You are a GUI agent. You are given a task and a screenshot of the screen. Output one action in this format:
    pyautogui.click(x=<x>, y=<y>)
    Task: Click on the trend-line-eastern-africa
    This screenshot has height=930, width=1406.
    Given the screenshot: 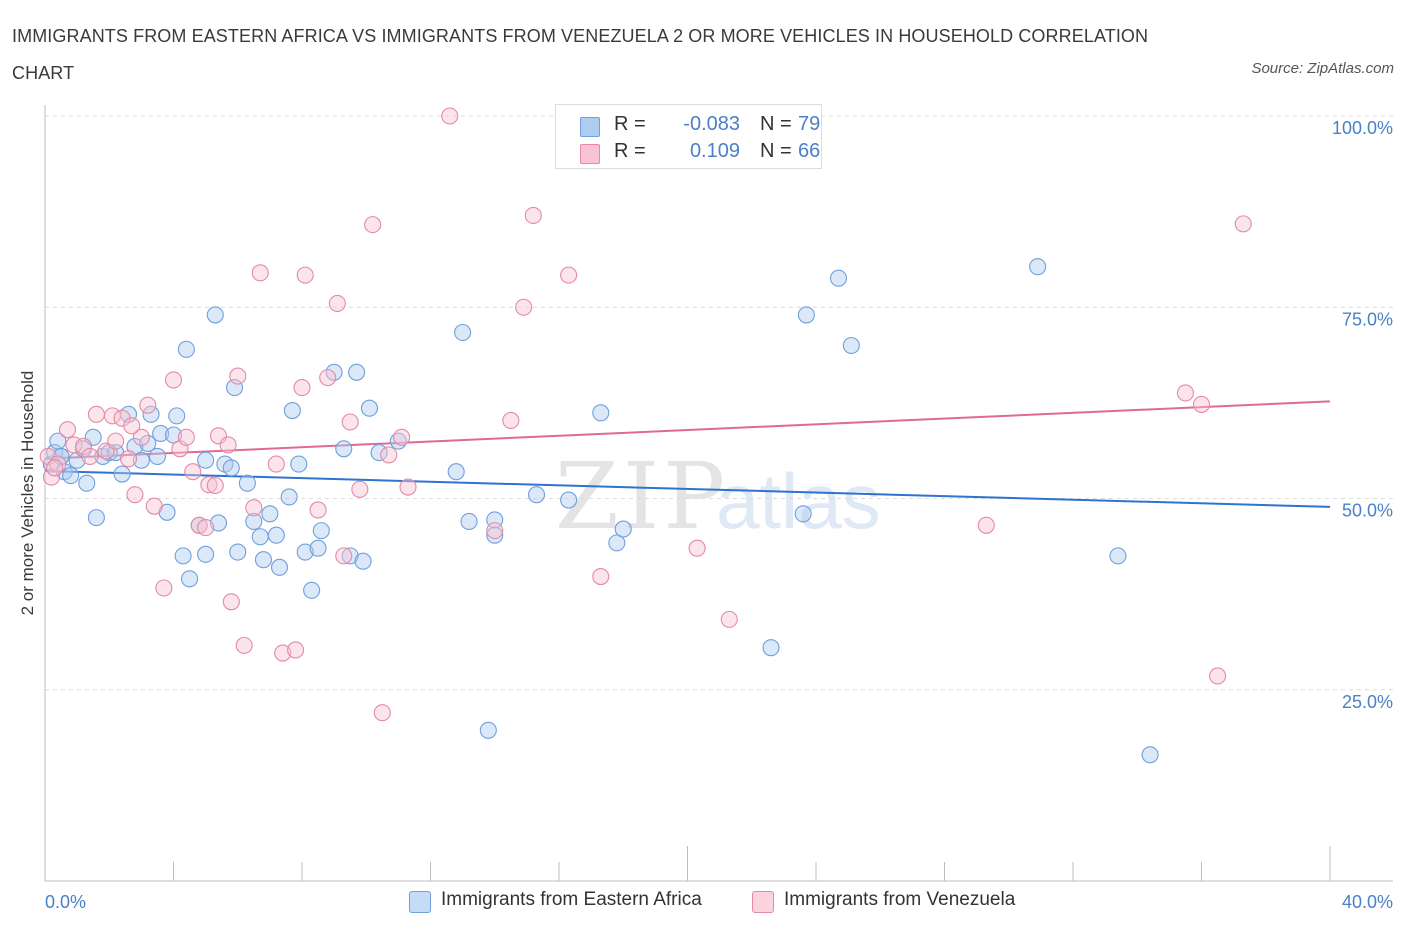 What is the action you would take?
    pyautogui.click(x=687, y=488)
    